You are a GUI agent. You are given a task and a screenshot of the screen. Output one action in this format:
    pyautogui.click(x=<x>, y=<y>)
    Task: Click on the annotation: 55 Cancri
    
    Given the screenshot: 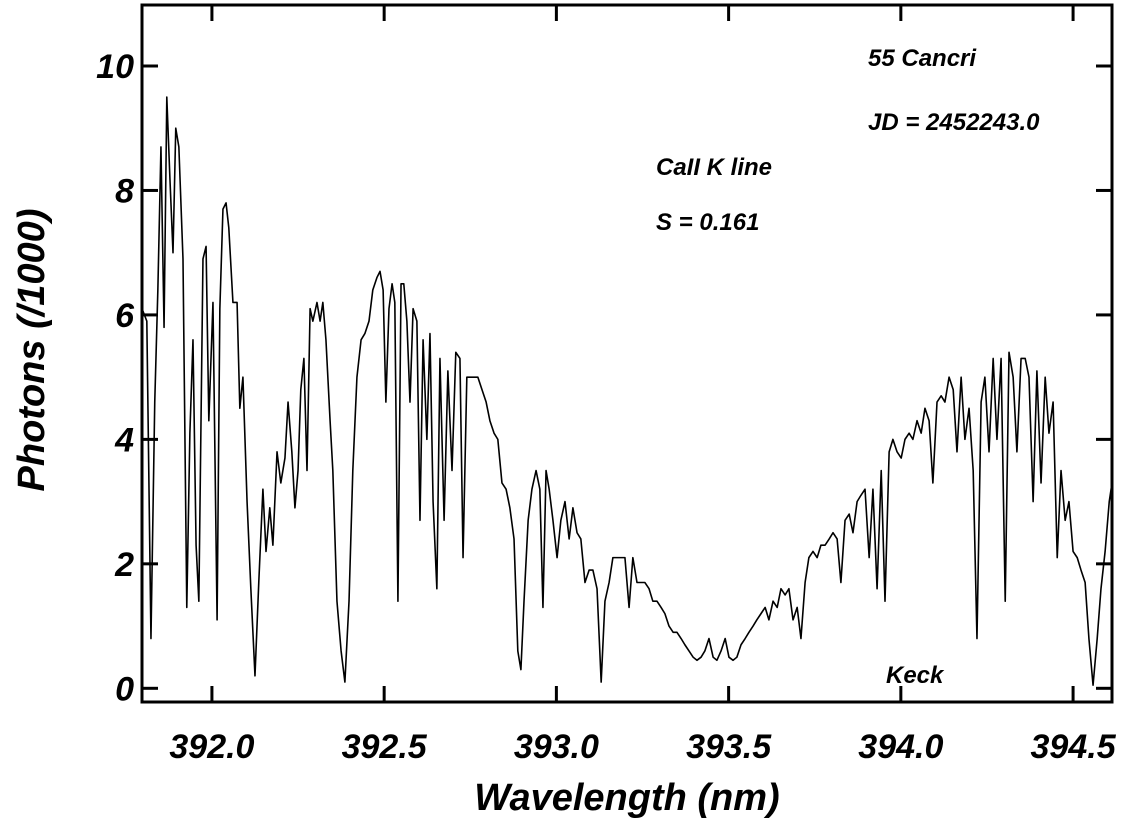 What is the action you would take?
    pyautogui.click(x=922, y=58)
    